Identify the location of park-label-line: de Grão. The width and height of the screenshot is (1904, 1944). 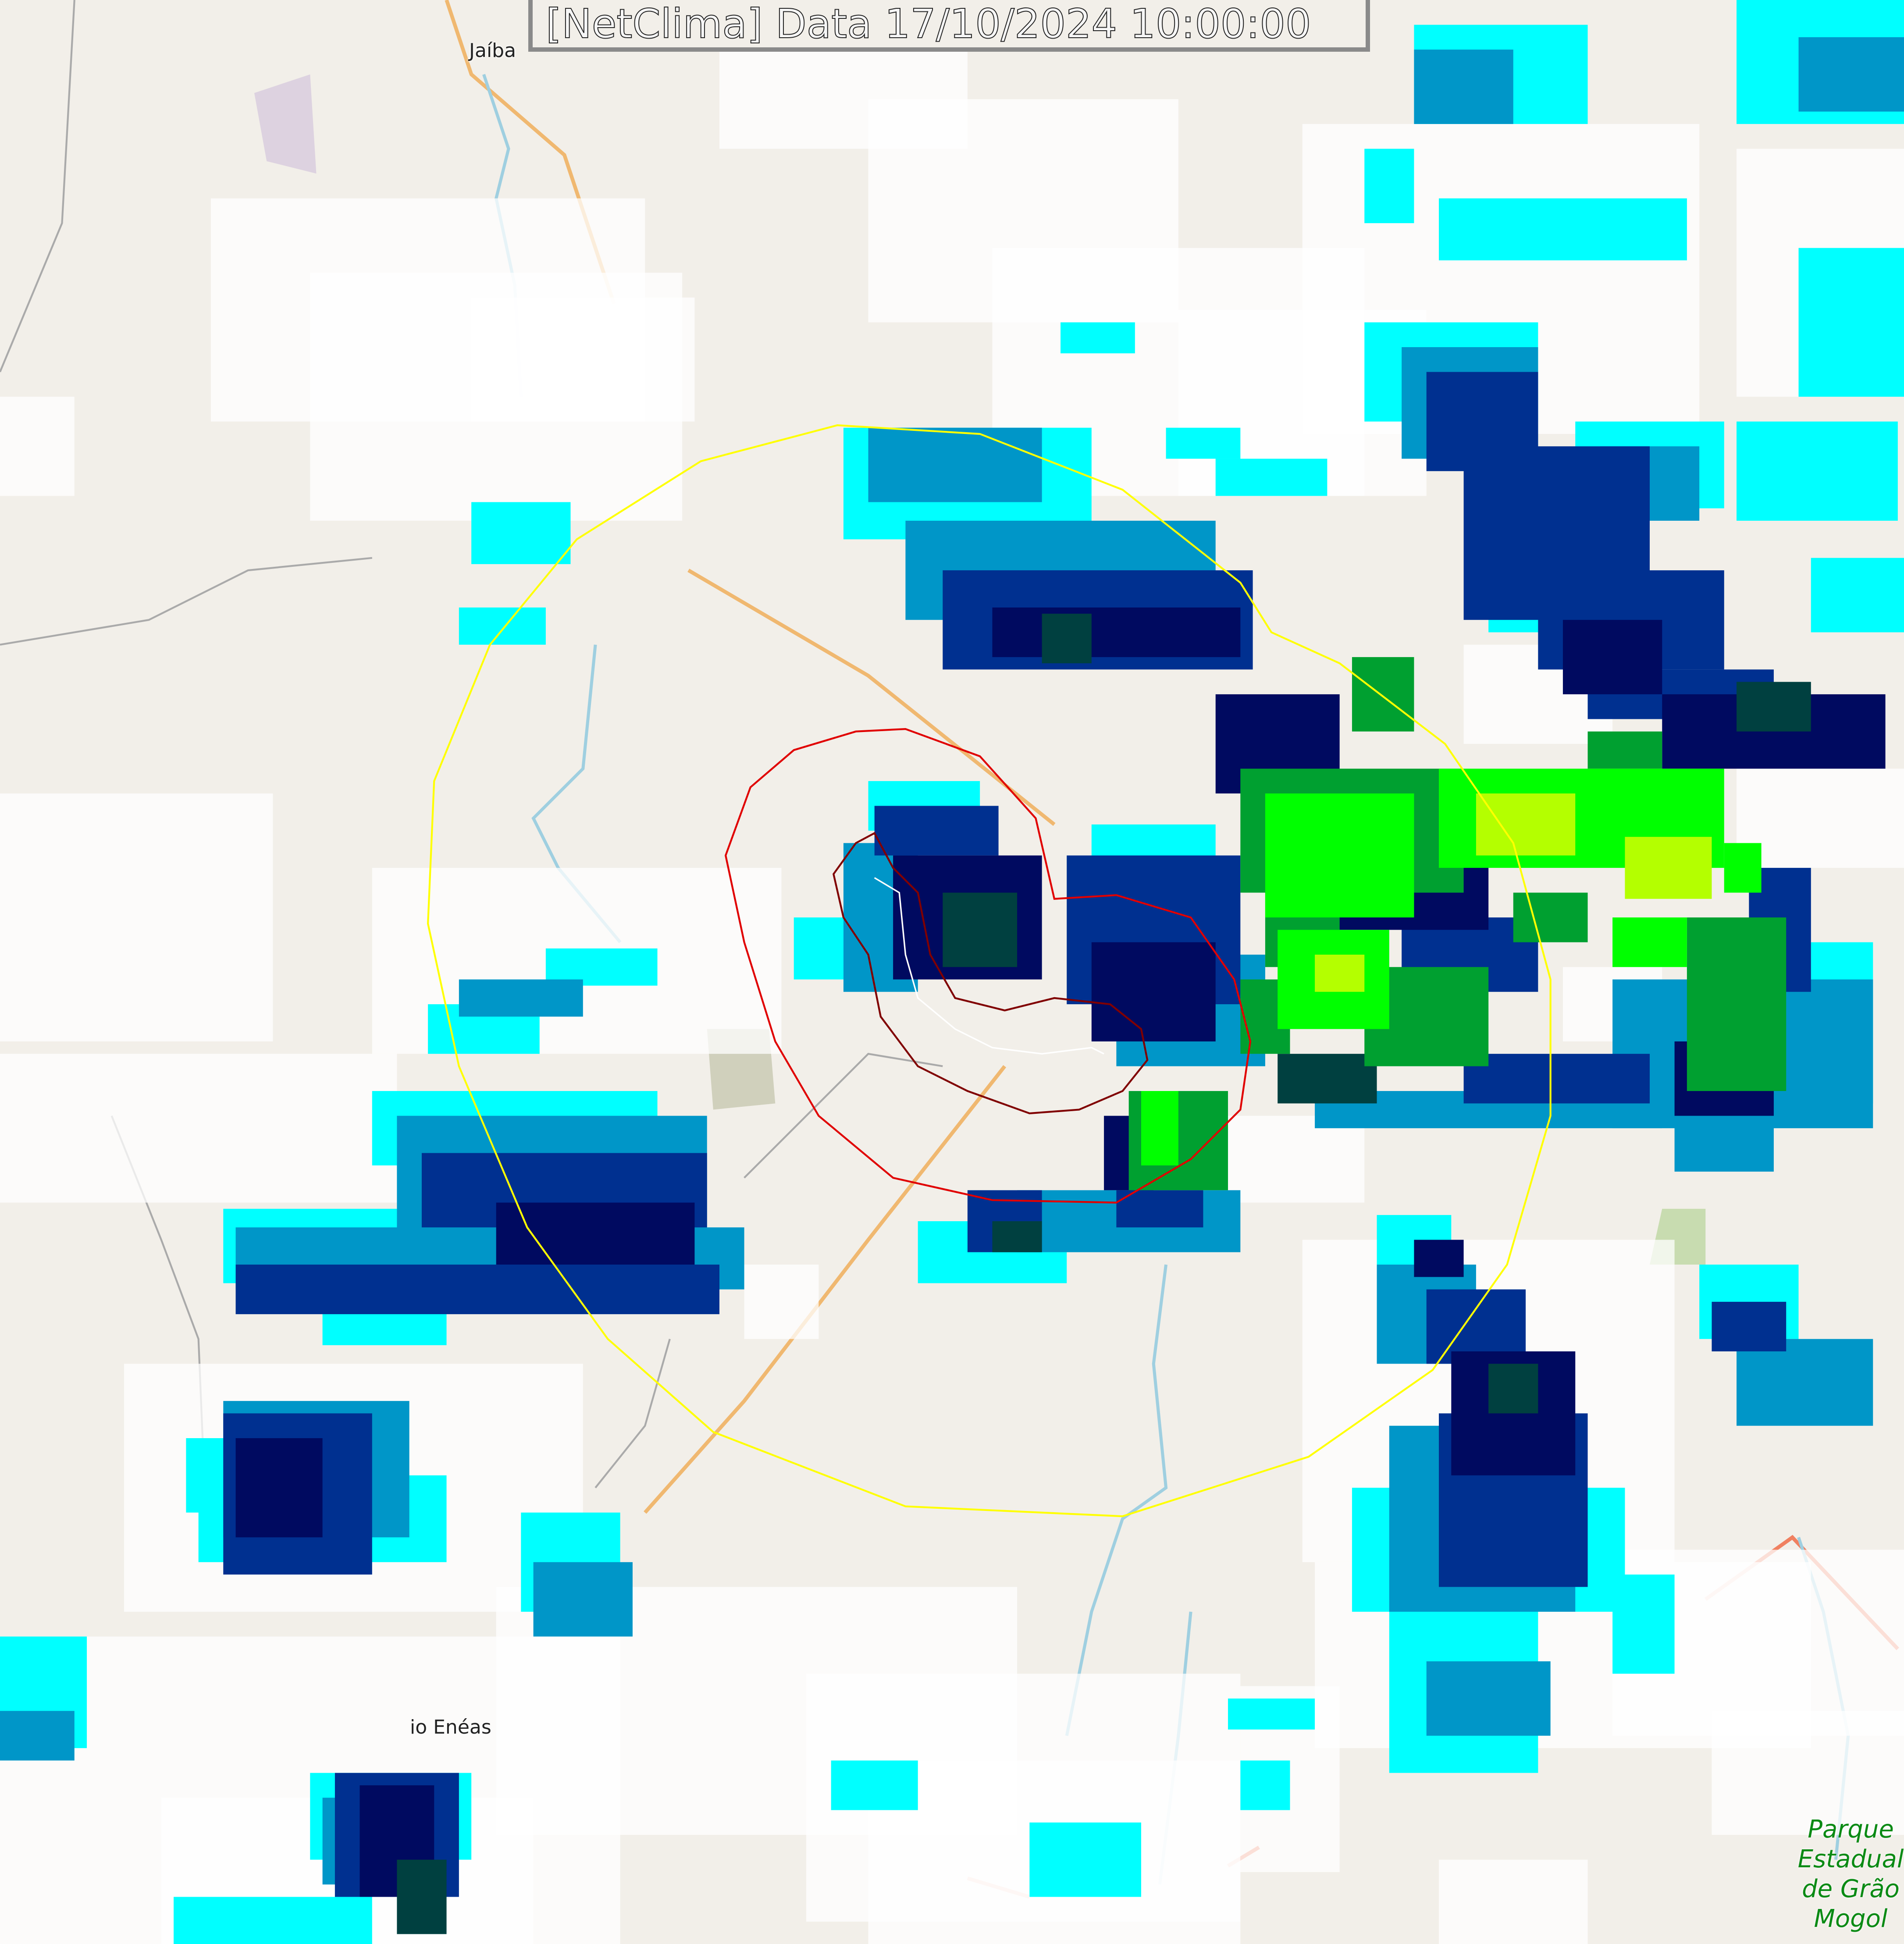
(1851, 1889).